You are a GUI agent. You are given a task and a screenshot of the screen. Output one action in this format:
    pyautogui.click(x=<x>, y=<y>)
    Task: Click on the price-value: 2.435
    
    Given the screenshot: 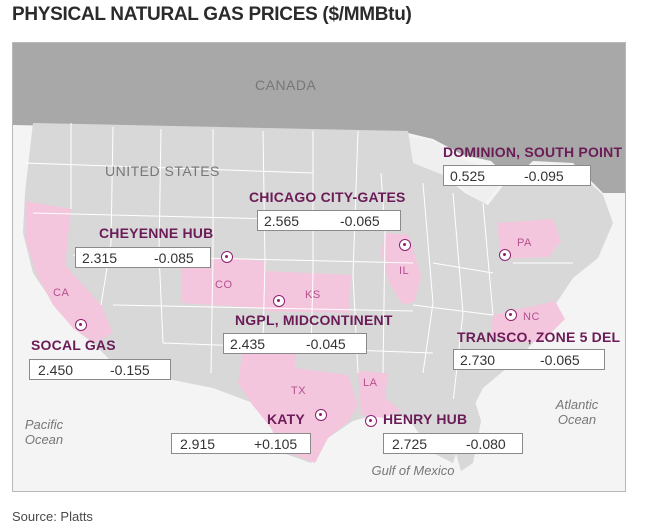 What is the action you would take?
    pyautogui.click(x=248, y=344)
    